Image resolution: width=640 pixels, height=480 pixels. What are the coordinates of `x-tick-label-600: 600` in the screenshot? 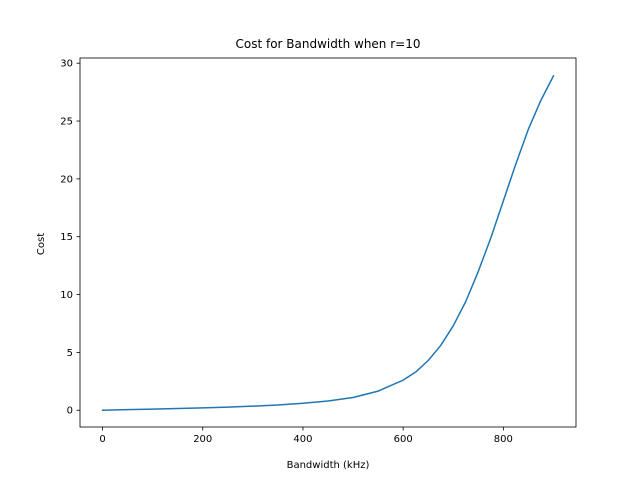 It's located at (403, 439).